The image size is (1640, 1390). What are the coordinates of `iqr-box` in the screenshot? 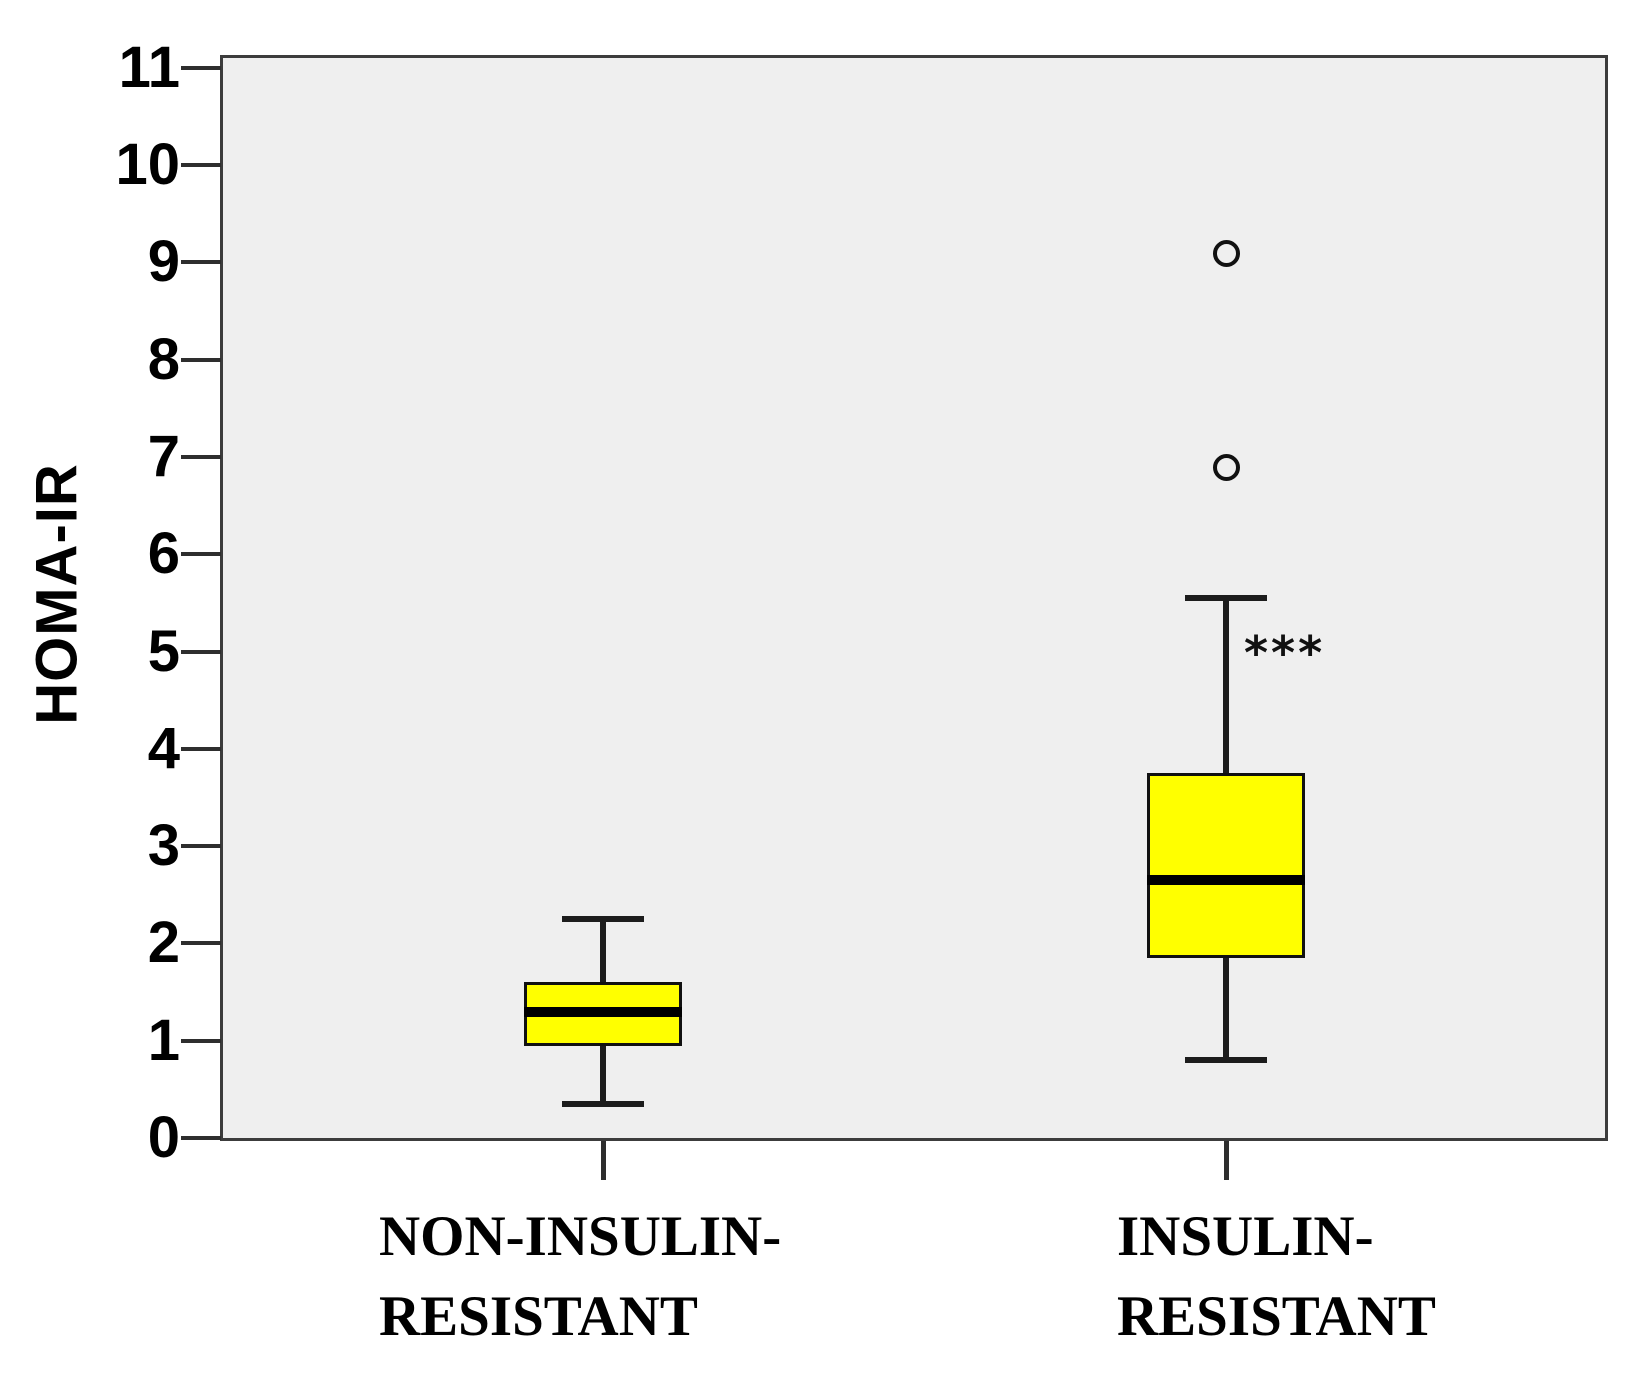 It's located at (1226, 865).